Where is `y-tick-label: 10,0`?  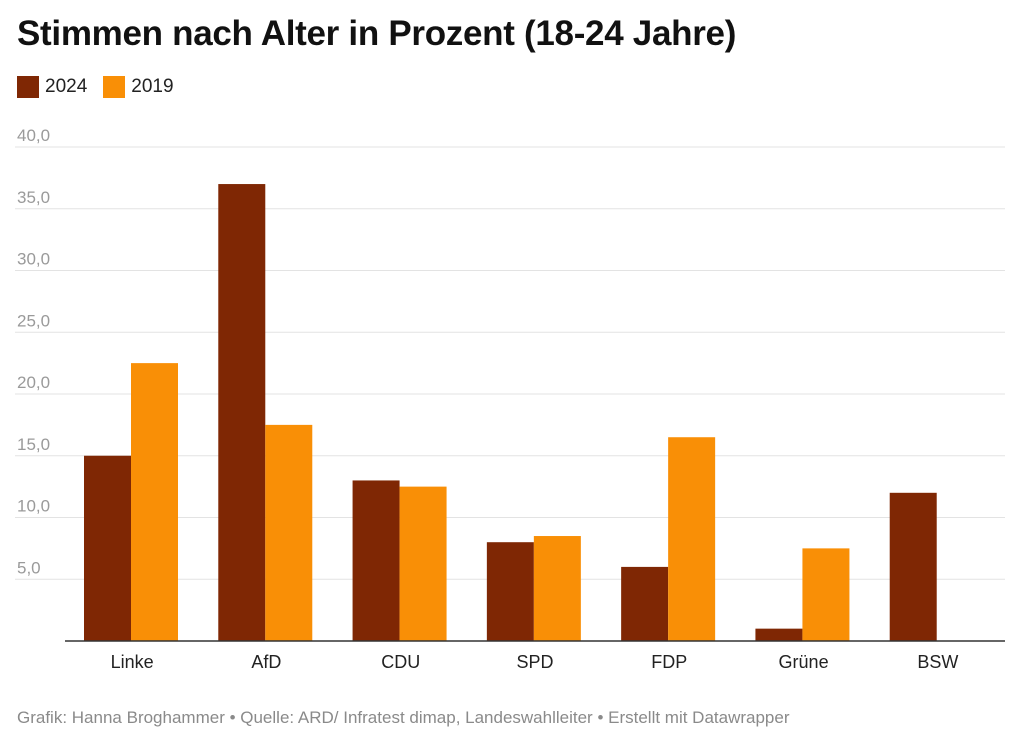 y-tick-label: 10,0 is located at coordinates (33, 506).